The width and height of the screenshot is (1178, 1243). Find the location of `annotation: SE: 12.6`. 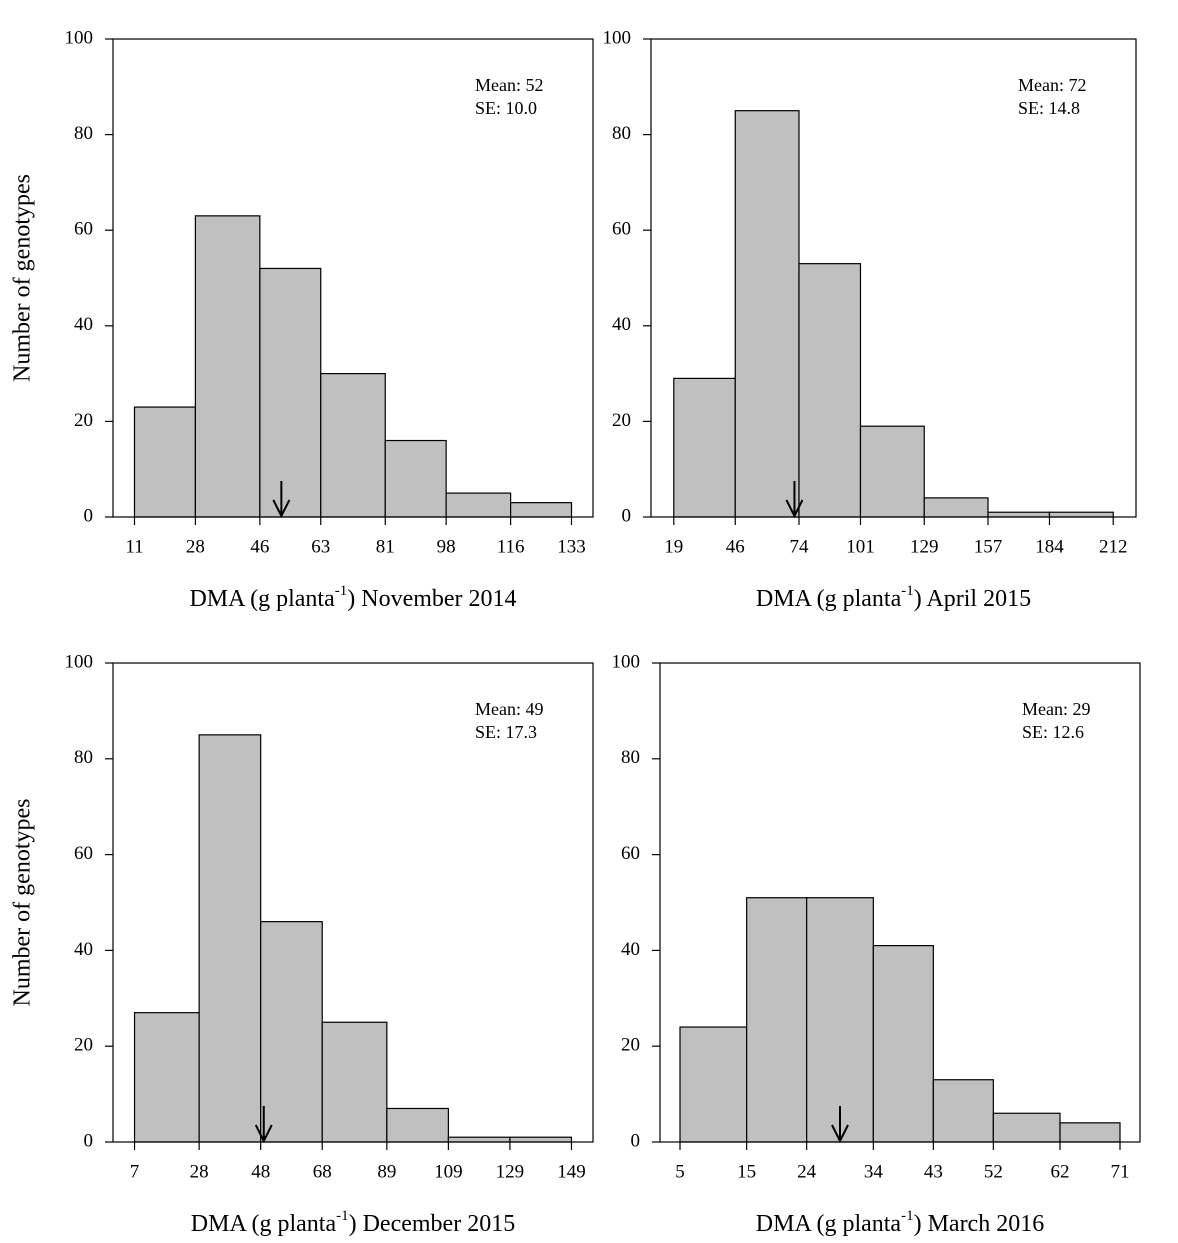

annotation: SE: 12.6 is located at coordinates (1053, 732).